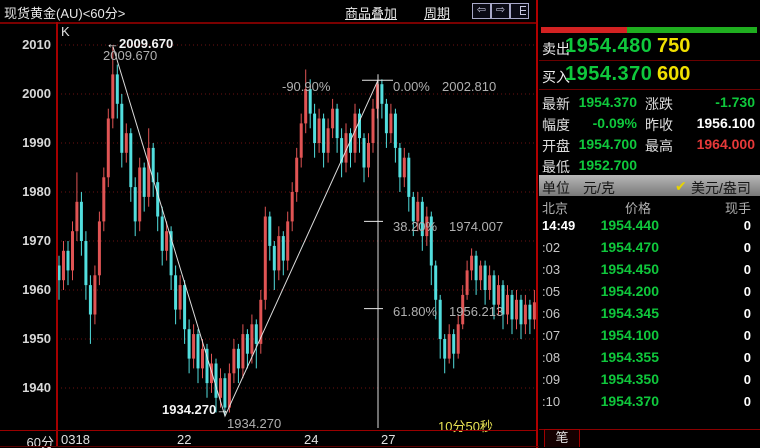 The image size is (760, 448). What do you see at coordinates (556, 49) in the screenshot?
I see `sell-label: 卖出` at bounding box center [556, 49].